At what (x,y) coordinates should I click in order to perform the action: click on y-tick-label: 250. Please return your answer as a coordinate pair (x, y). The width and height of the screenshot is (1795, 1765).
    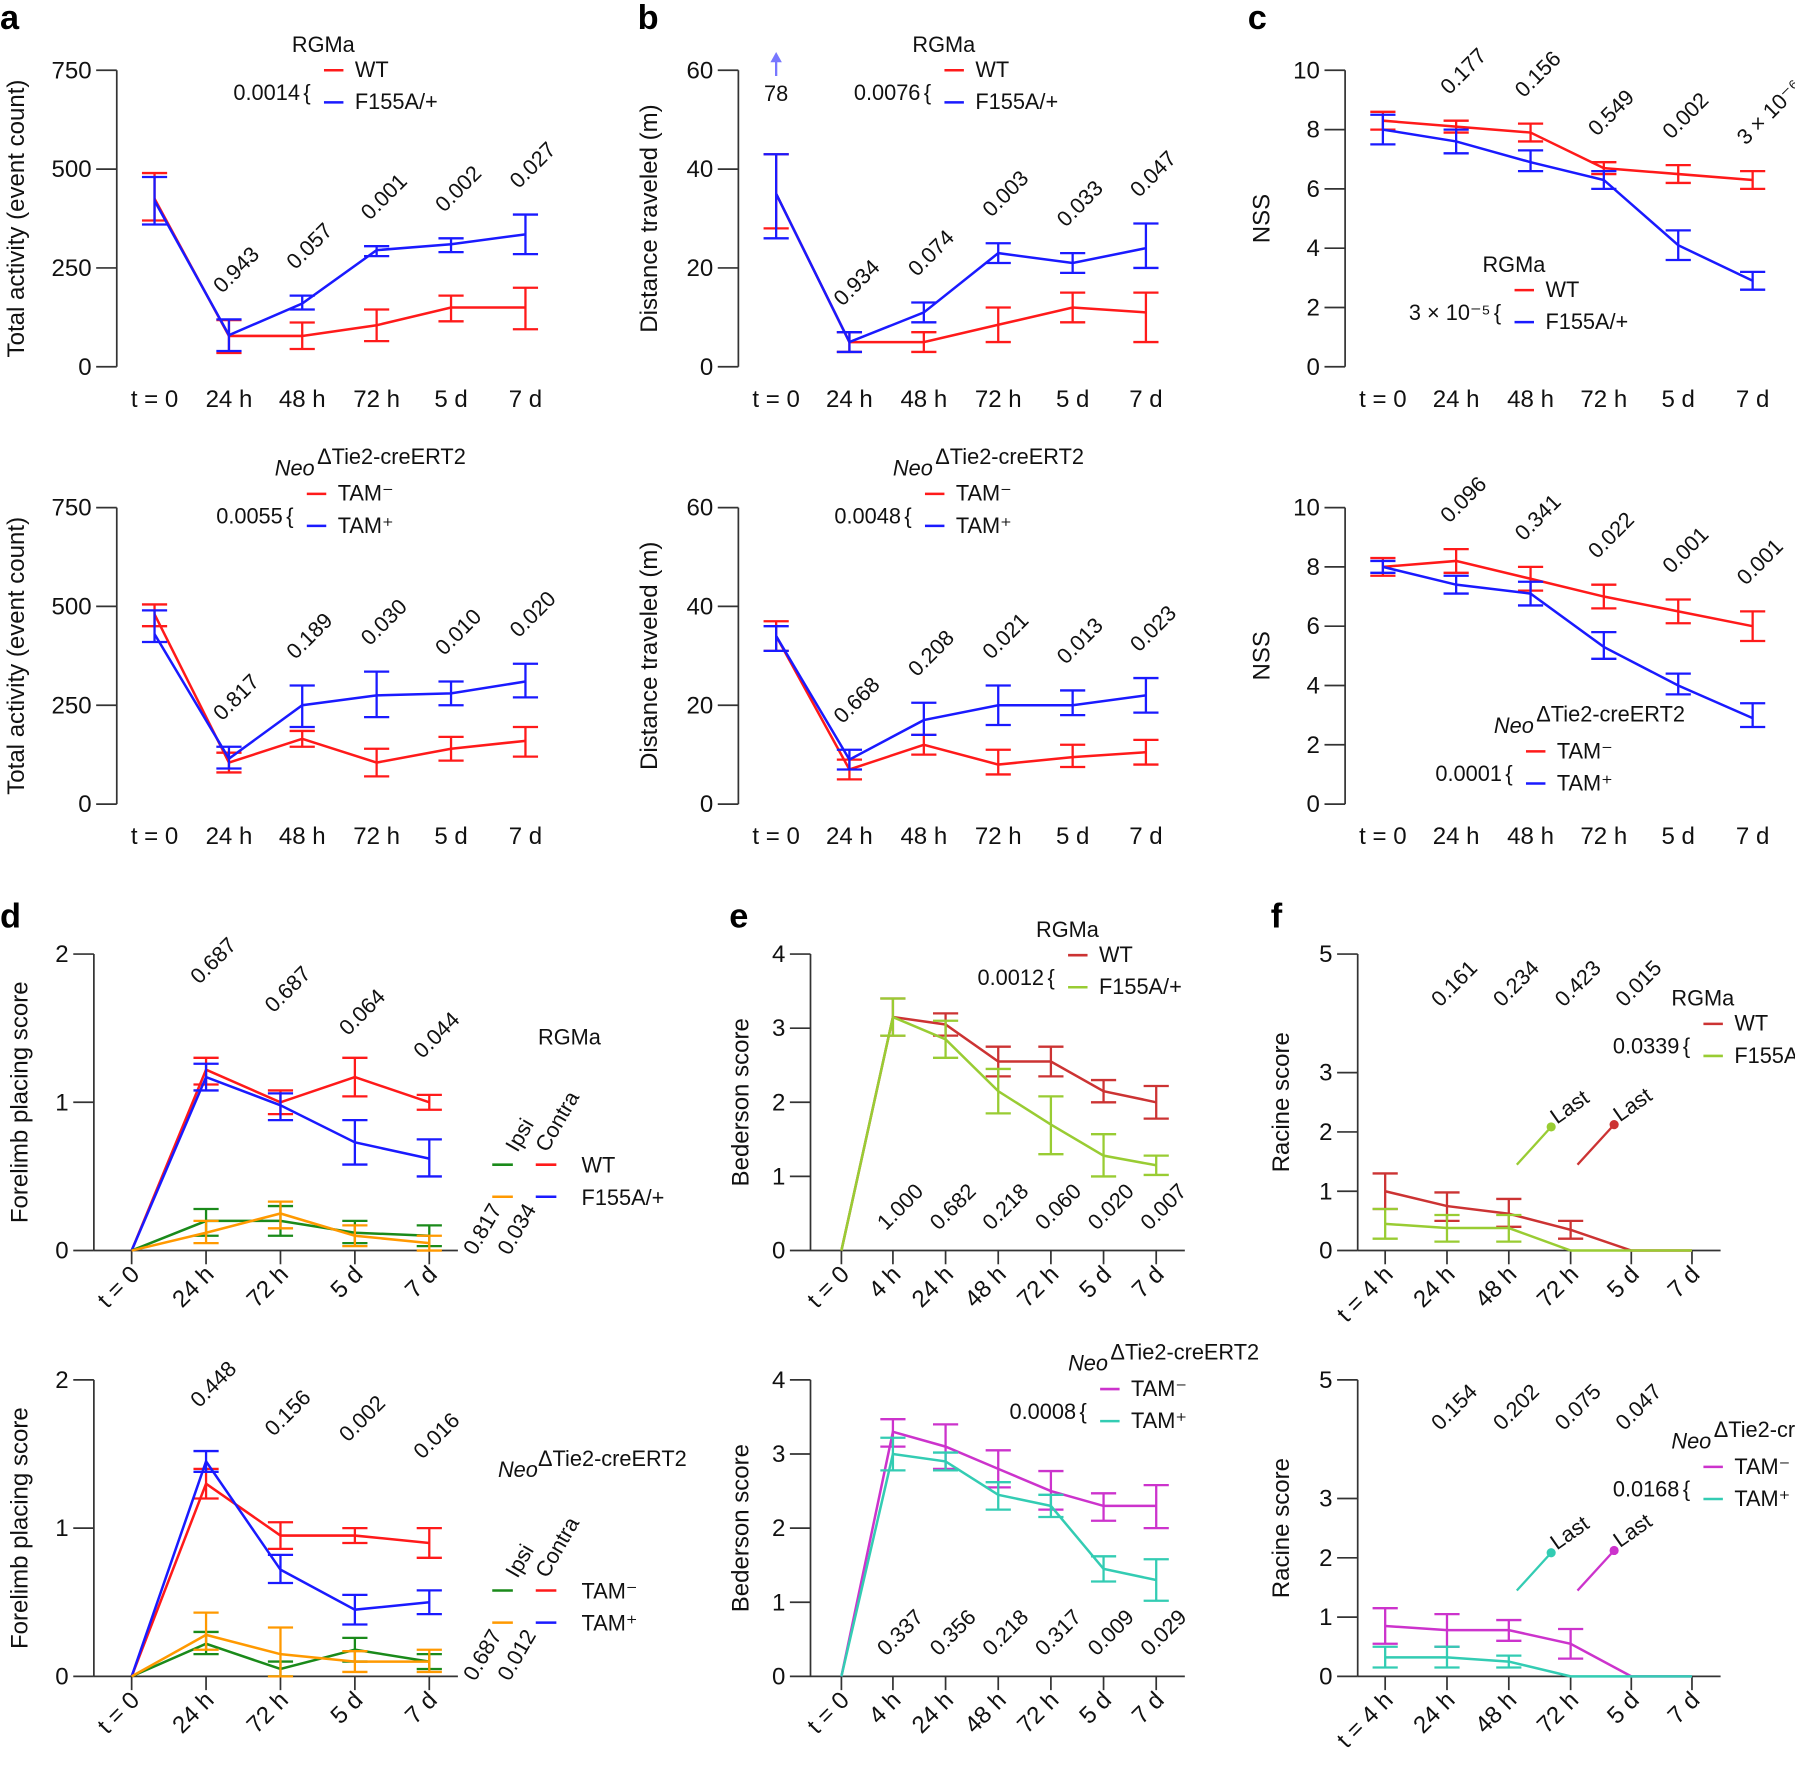
    Looking at the image, I should click on (71, 268).